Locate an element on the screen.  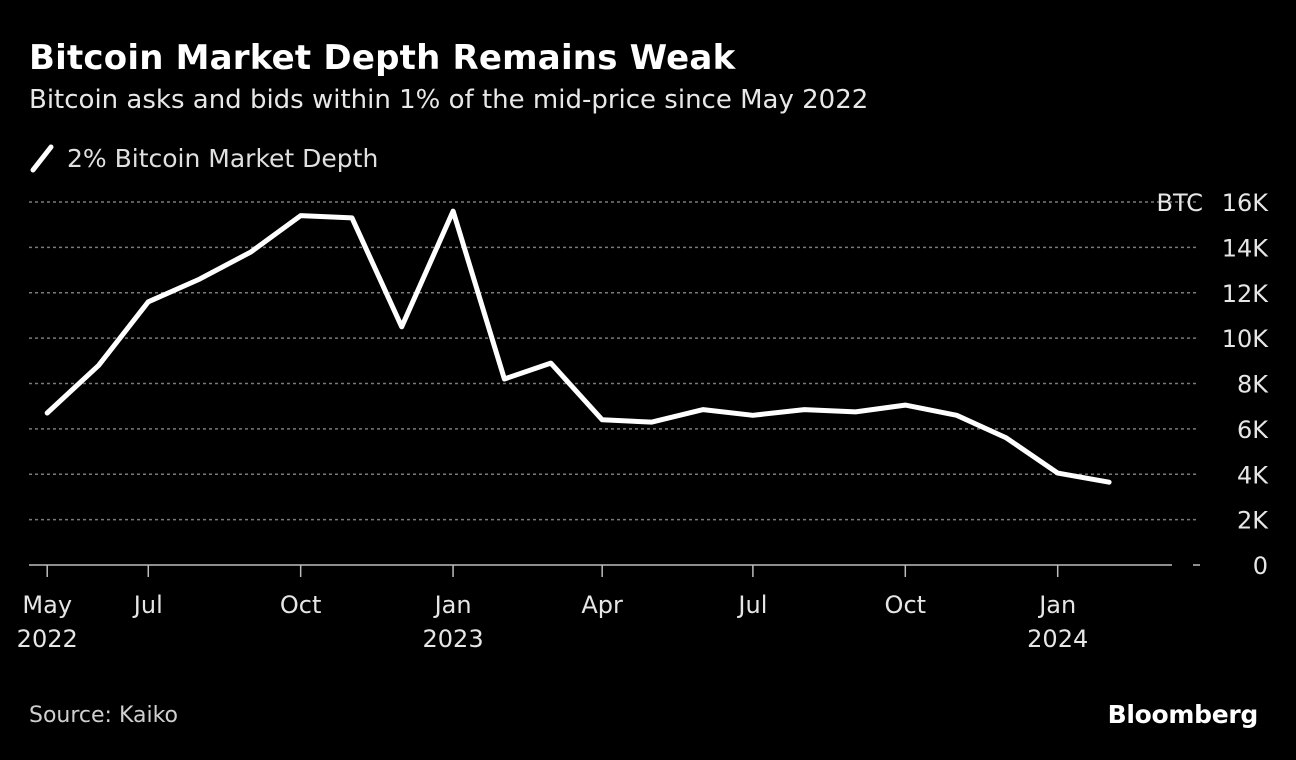
legend: 2% Bitcoin Market Depth is located at coordinates (203, 158).